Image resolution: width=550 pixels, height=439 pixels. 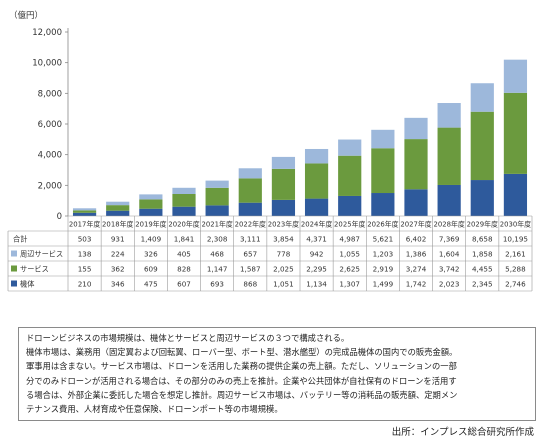 What do you see at coordinates (151, 239) in the screenshot?
I see `total-value-label: 1,409` at bounding box center [151, 239].